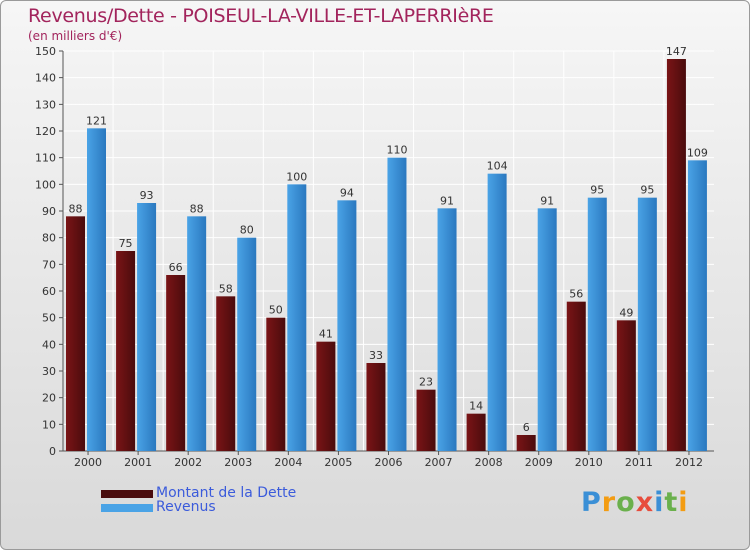 Image resolution: width=750 pixels, height=550 pixels. Describe the element at coordinates (576, 294) in the screenshot. I see `data-label: 56` at that location.